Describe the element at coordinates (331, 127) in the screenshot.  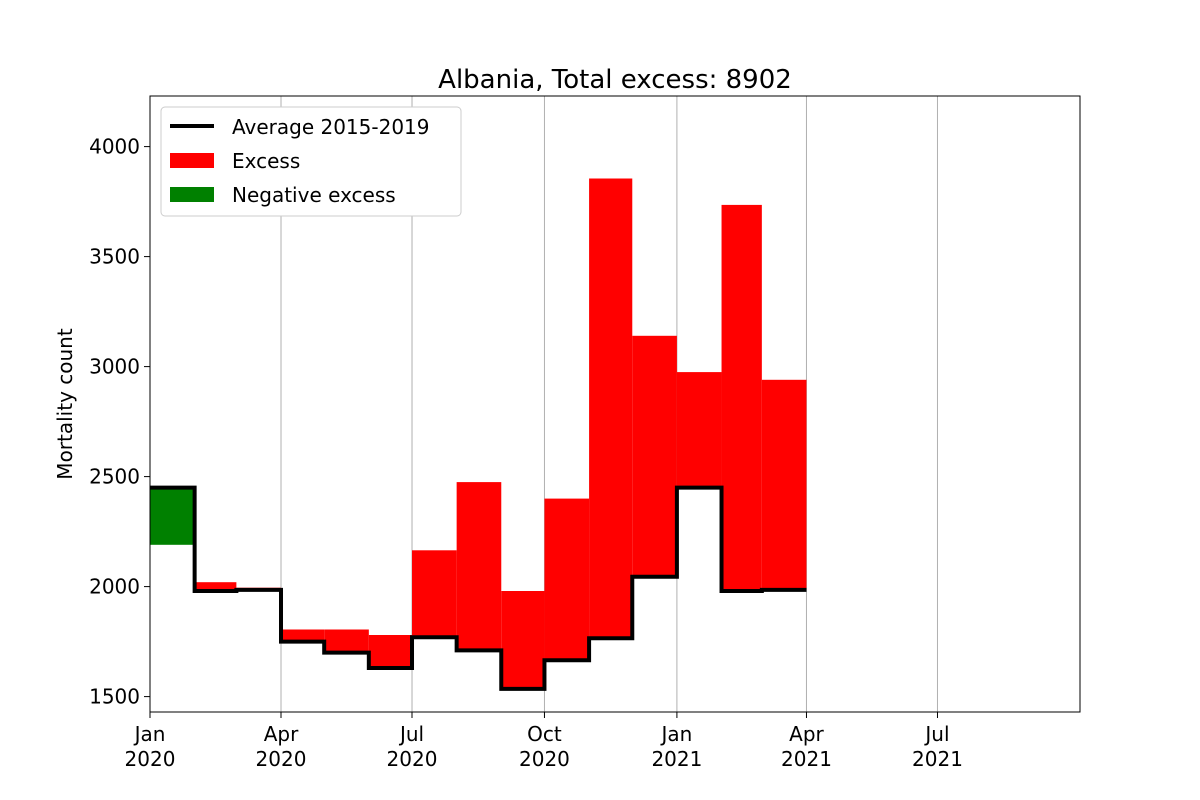
I see `legend-label-average: Average 2015-2019` at that location.